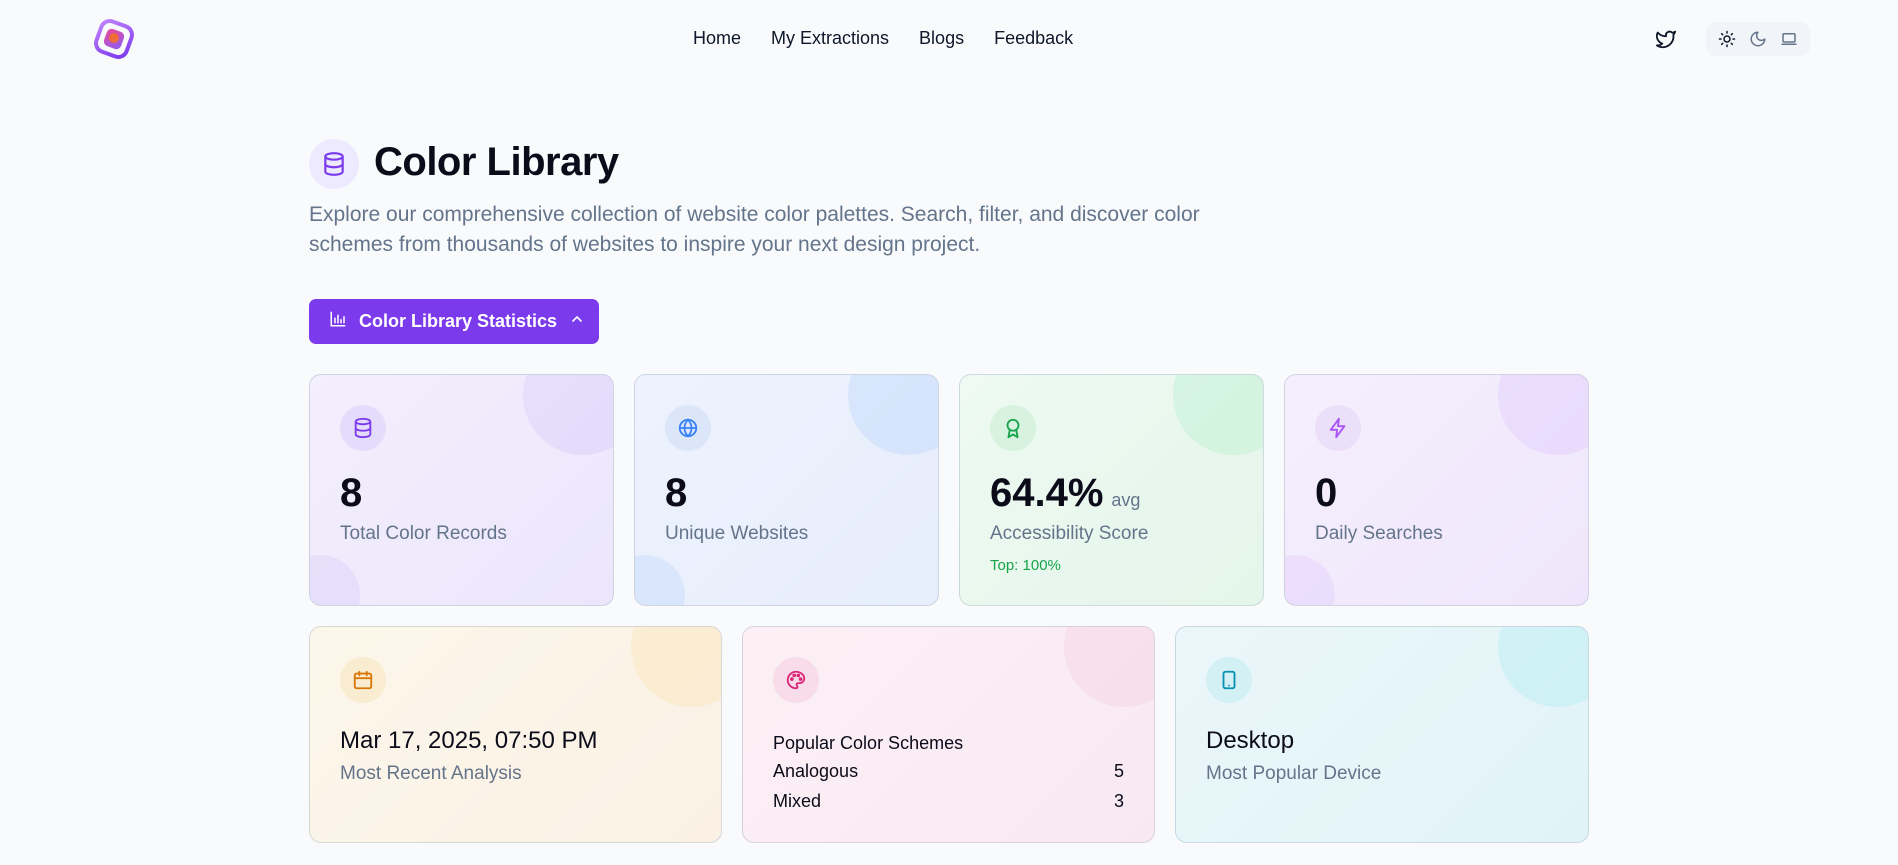  What do you see at coordinates (1338, 428) in the screenshot?
I see `zap-icon` at bounding box center [1338, 428].